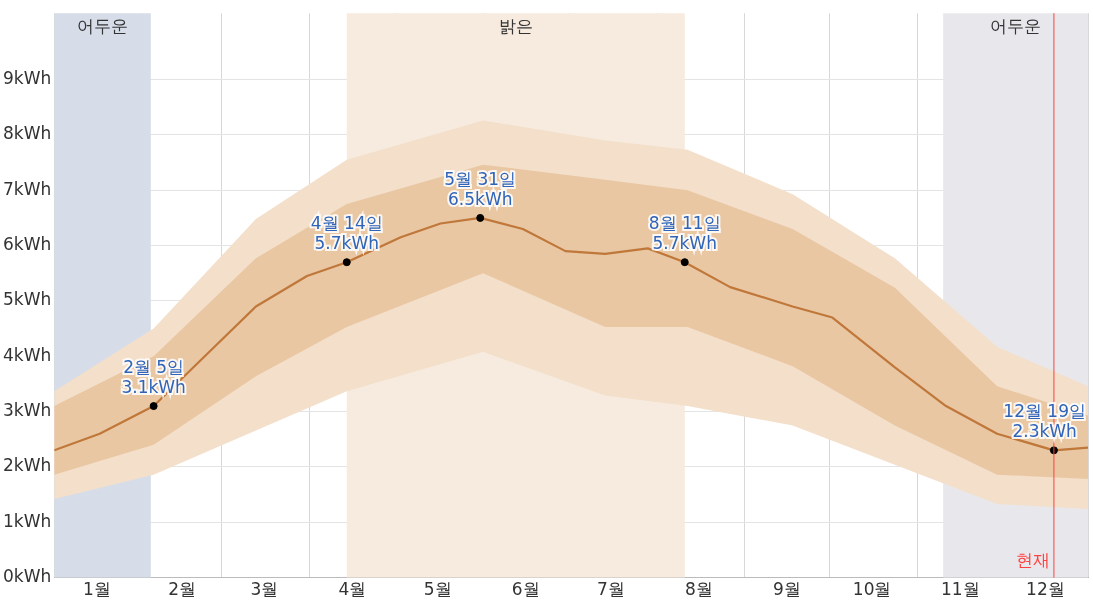  I want to click on y-tick-label: 5kWh, so click(27, 299).